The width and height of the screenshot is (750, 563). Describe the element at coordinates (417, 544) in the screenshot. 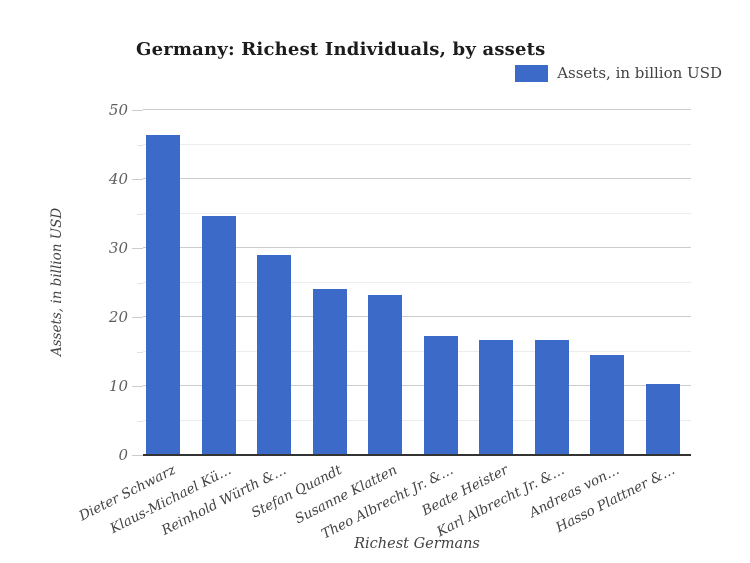

I see `x-axis-title: Richest Germans` at that location.